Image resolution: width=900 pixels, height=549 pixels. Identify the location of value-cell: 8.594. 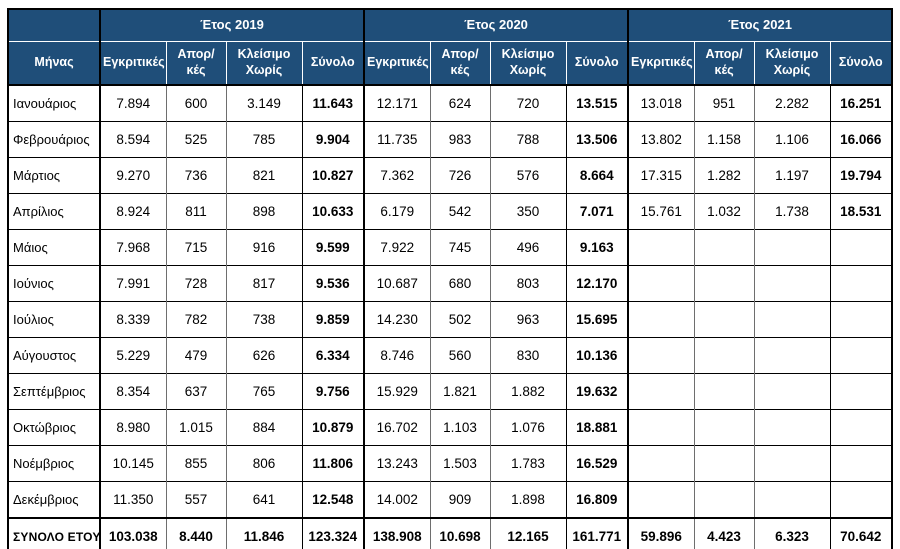
(132, 139).